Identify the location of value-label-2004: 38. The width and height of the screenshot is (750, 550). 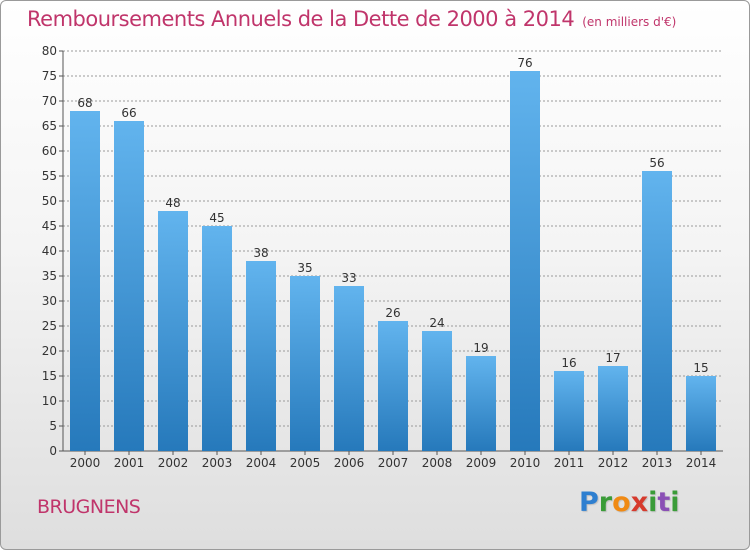
(260, 253).